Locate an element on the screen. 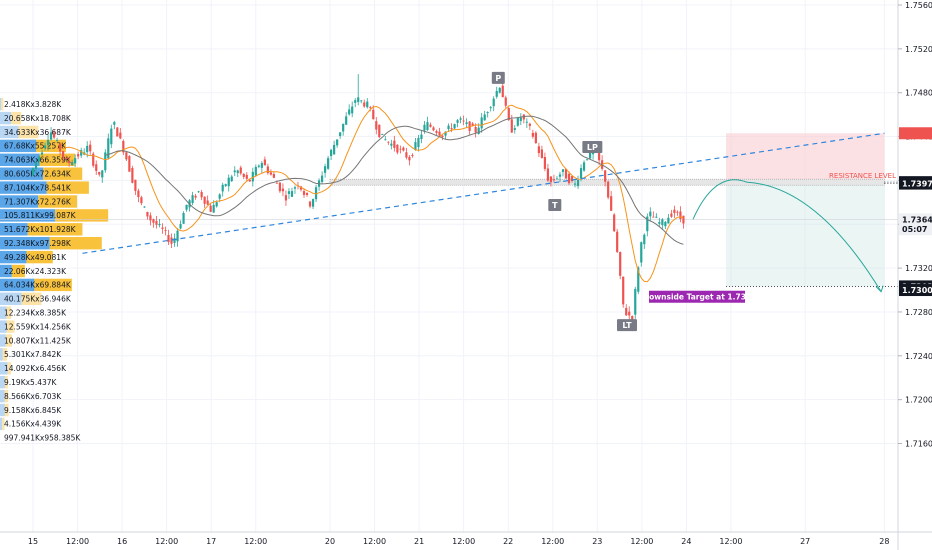  volume-profile-label: 74.063Kx66.359K is located at coordinates (38, 160).